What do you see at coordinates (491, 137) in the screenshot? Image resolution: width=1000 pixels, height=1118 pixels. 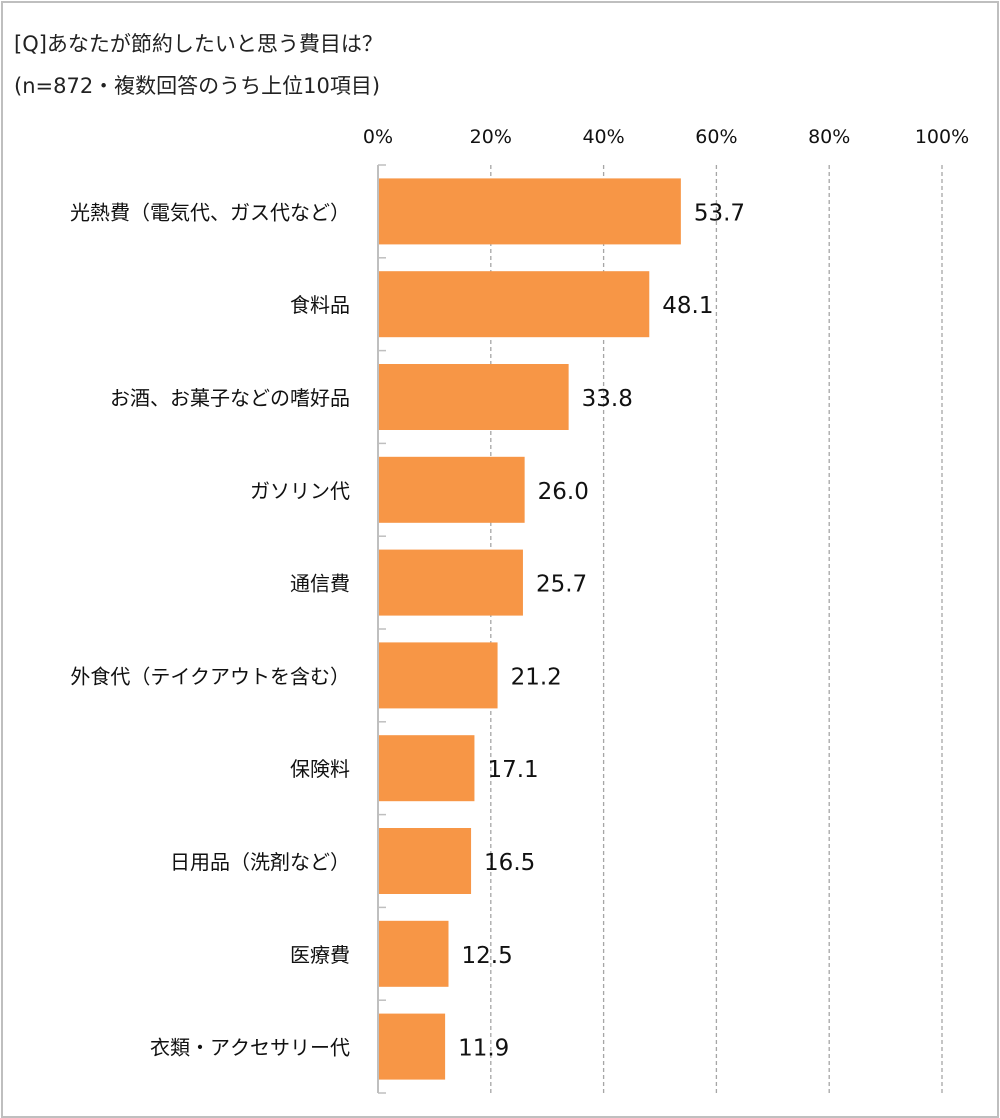 I see `x-tick-label: 20%` at bounding box center [491, 137].